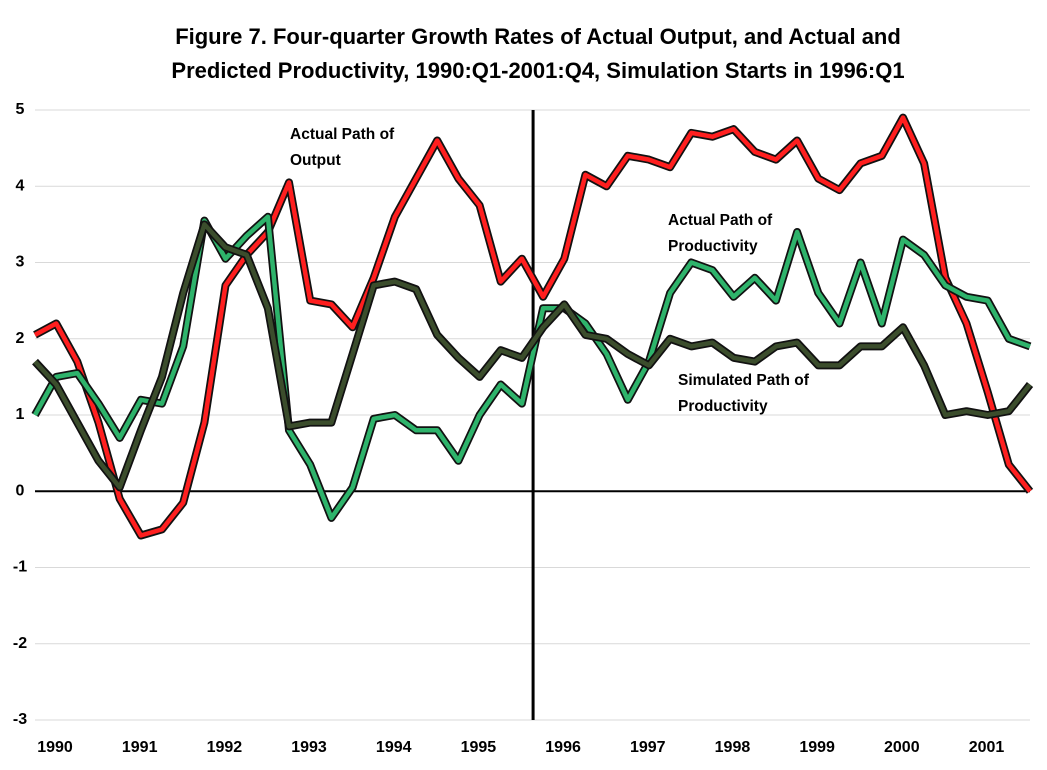 The height and width of the screenshot is (770, 1047). What do you see at coordinates (225, 747) in the screenshot?
I see `x-tick-label: 1992` at bounding box center [225, 747].